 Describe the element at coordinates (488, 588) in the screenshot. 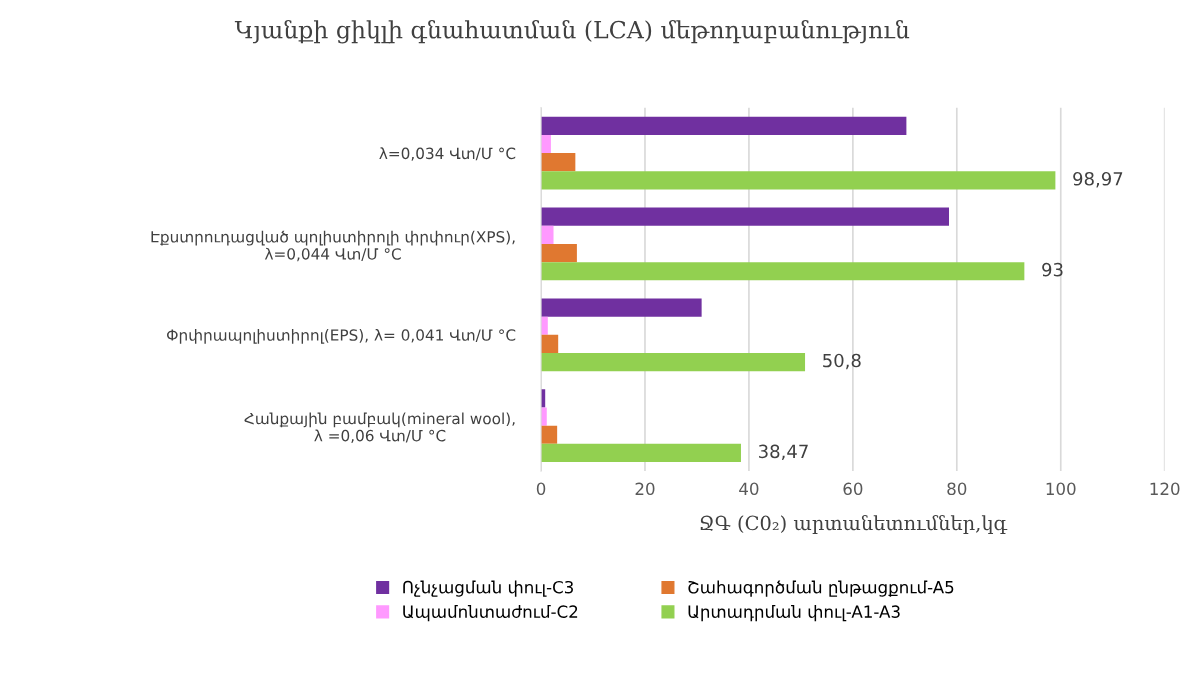

I see `legend-label: Ոչնչացման փուլ-C3` at that location.